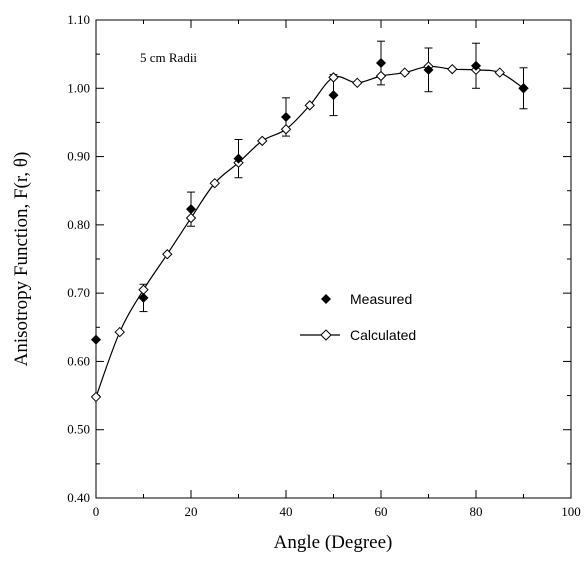  What do you see at coordinates (571, 511) in the screenshot?
I see `x-tick-label: 100` at bounding box center [571, 511].